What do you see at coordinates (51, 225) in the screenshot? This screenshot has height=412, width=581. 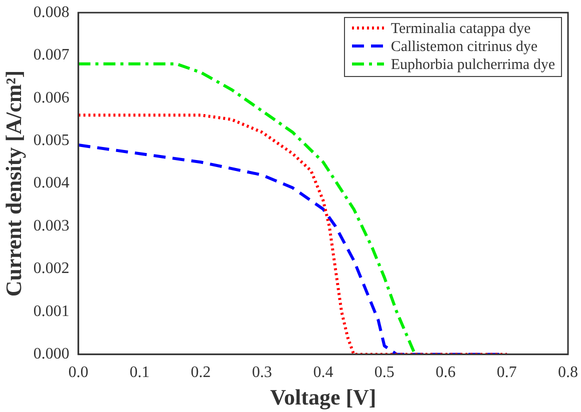 I see `y-tick-label: 0.003` at bounding box center [51, 225].